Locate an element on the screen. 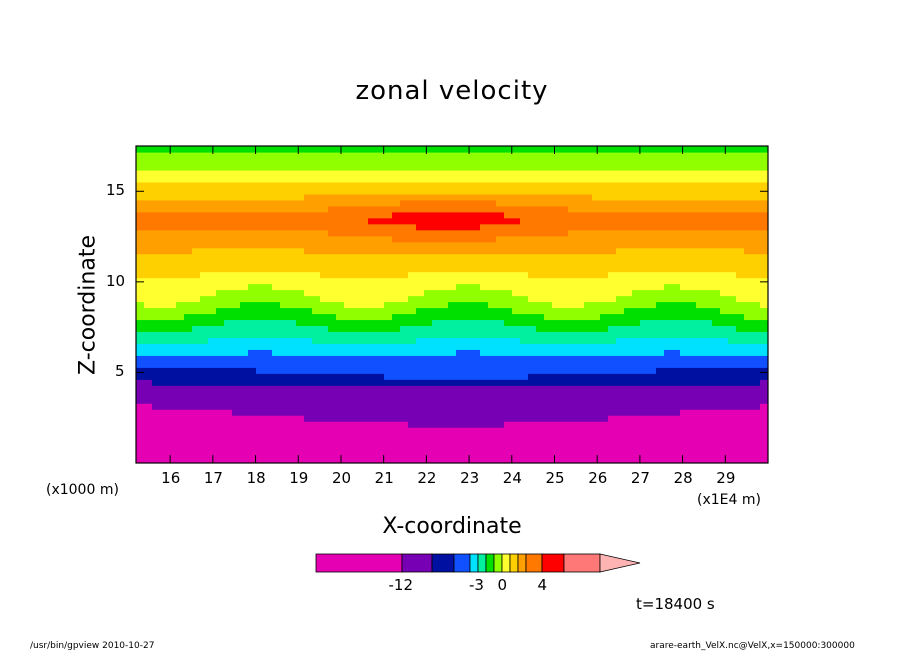  colorbar-extend-arrow is located at coordinates (620, 563).